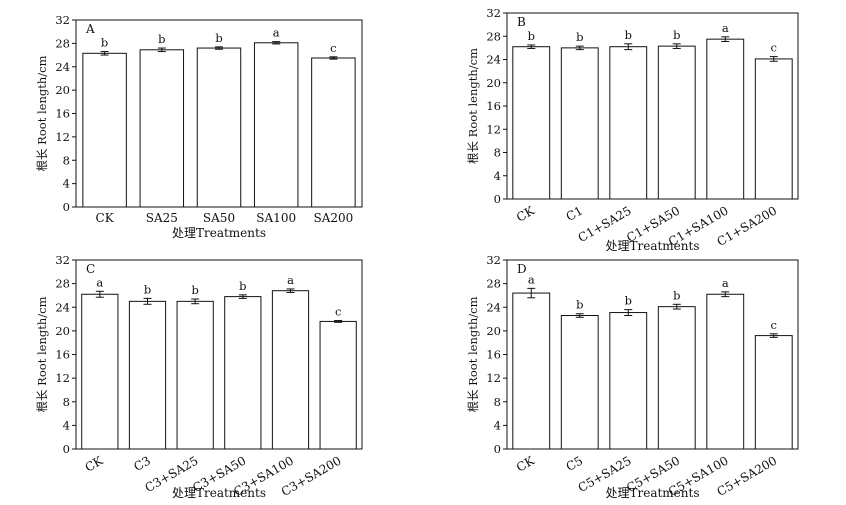  What do you see at coordinates (522, 269) in the screenshot?
I see `panel-label: D` at bounding box center [522, 269].